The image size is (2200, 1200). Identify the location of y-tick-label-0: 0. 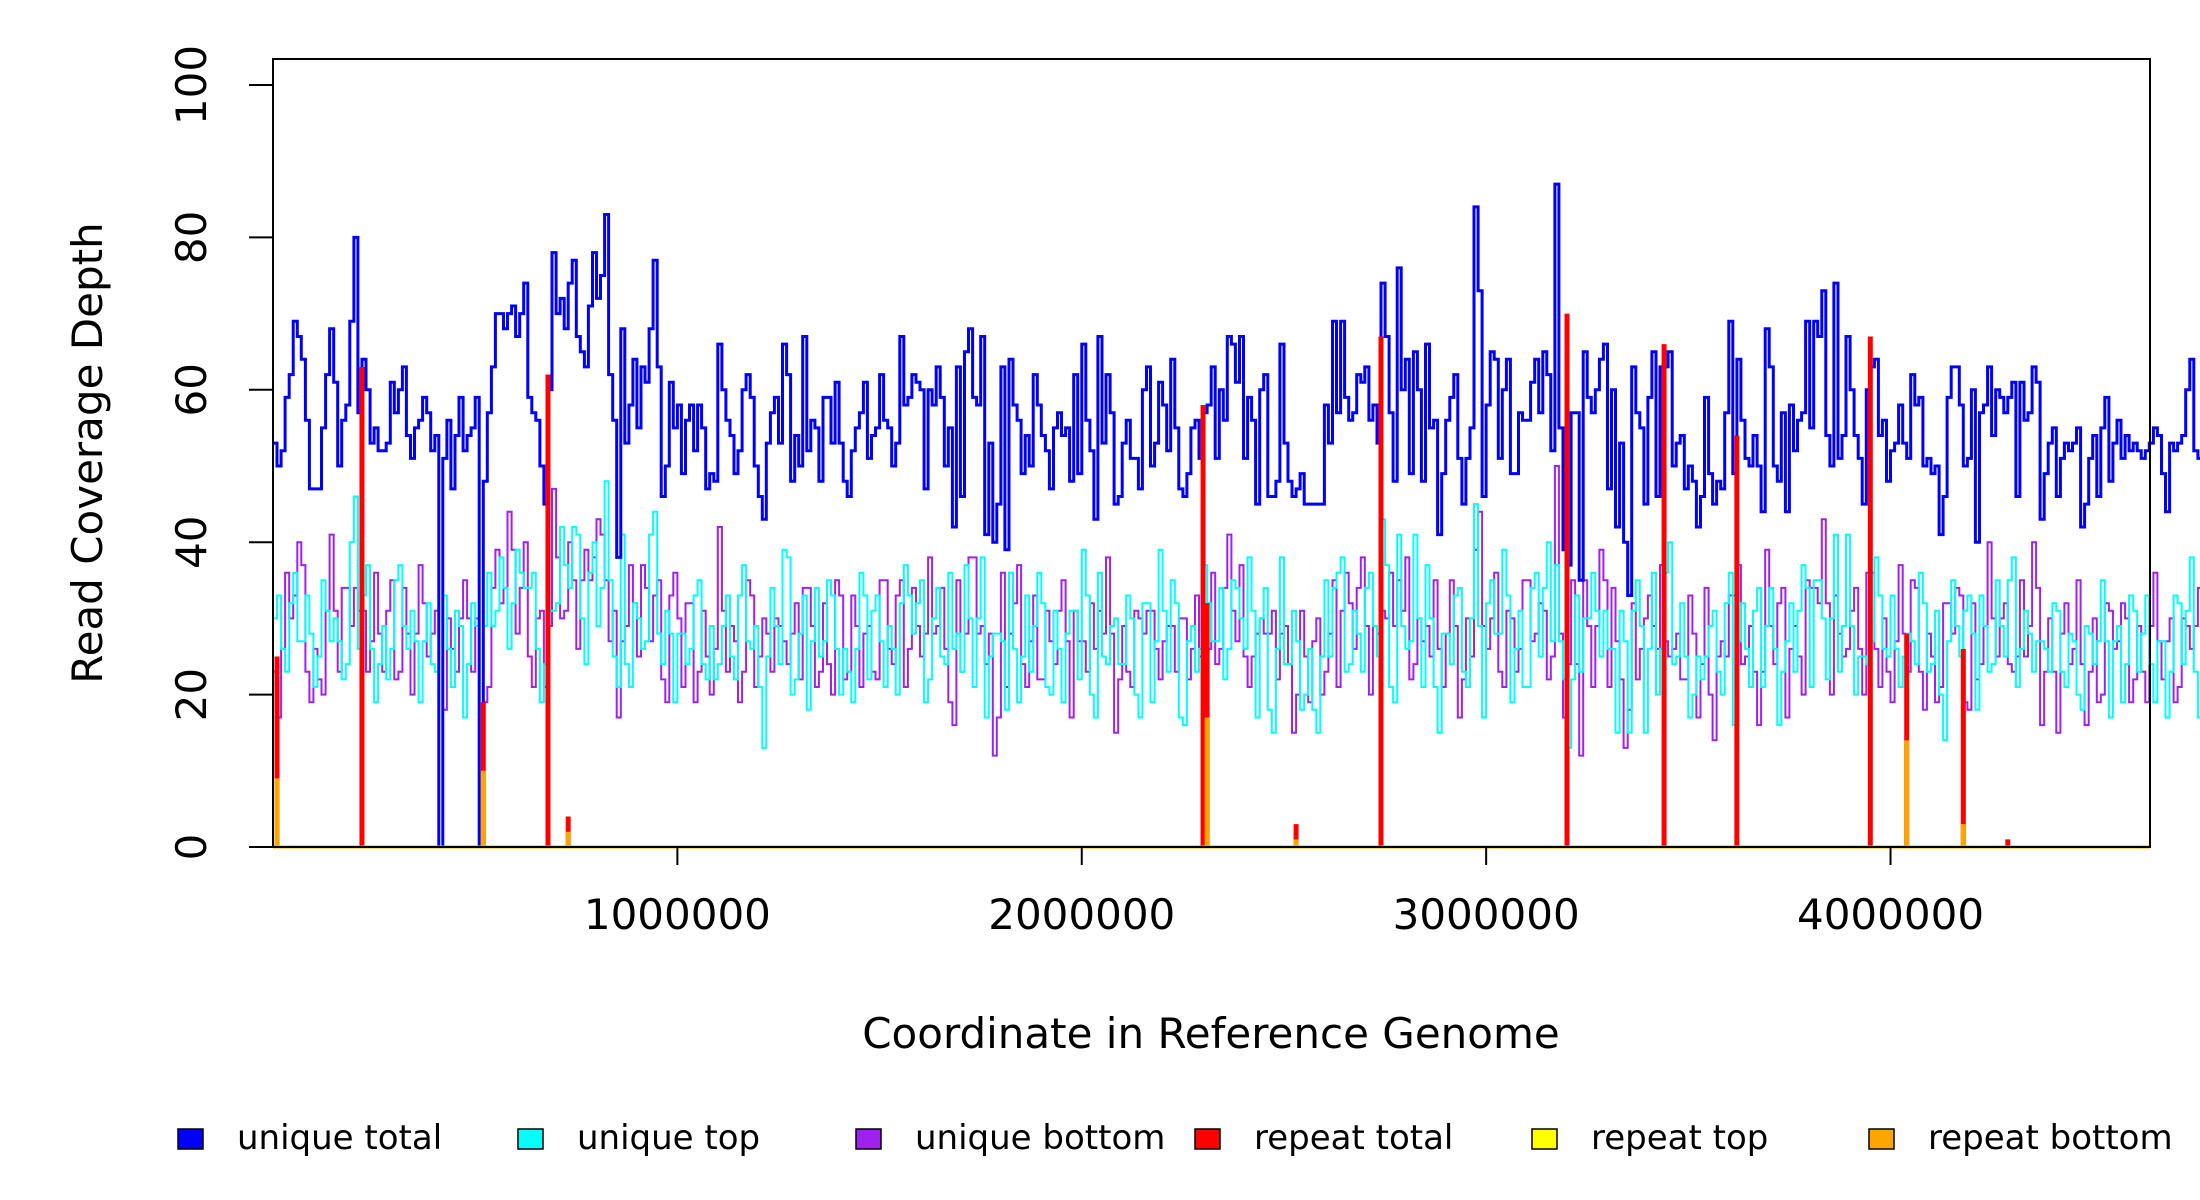
(191, 847).